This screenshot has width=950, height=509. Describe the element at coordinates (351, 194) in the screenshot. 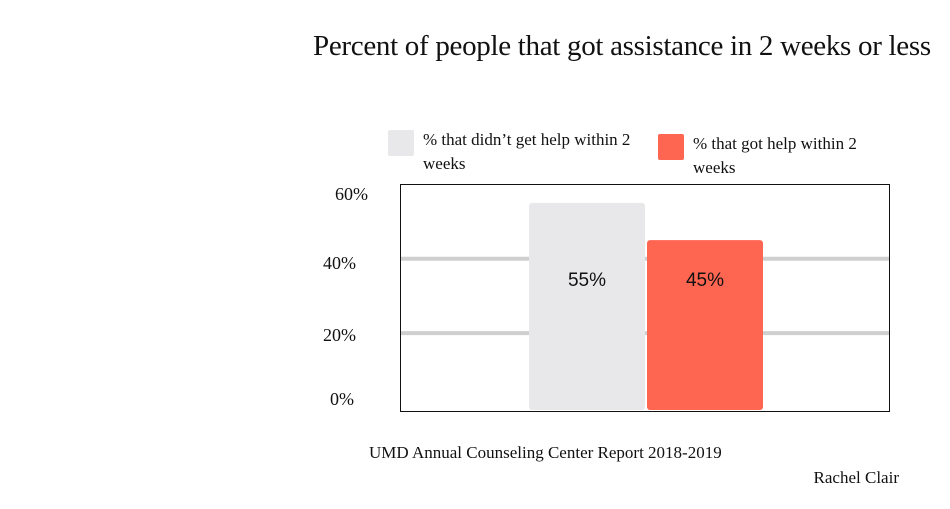

I see `y-tick-label-60: 60%` at that location.